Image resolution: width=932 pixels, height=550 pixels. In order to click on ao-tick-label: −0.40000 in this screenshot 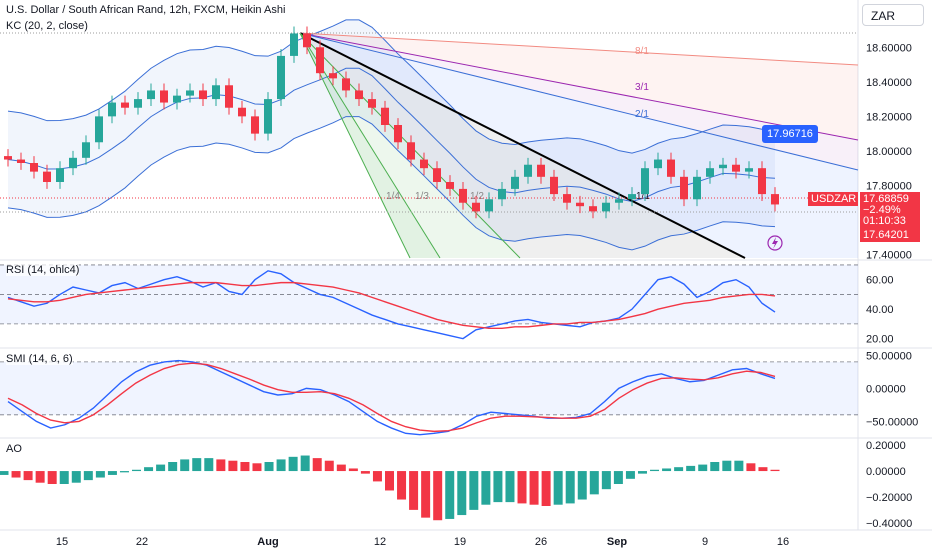, I will do `click(889, 524)`.